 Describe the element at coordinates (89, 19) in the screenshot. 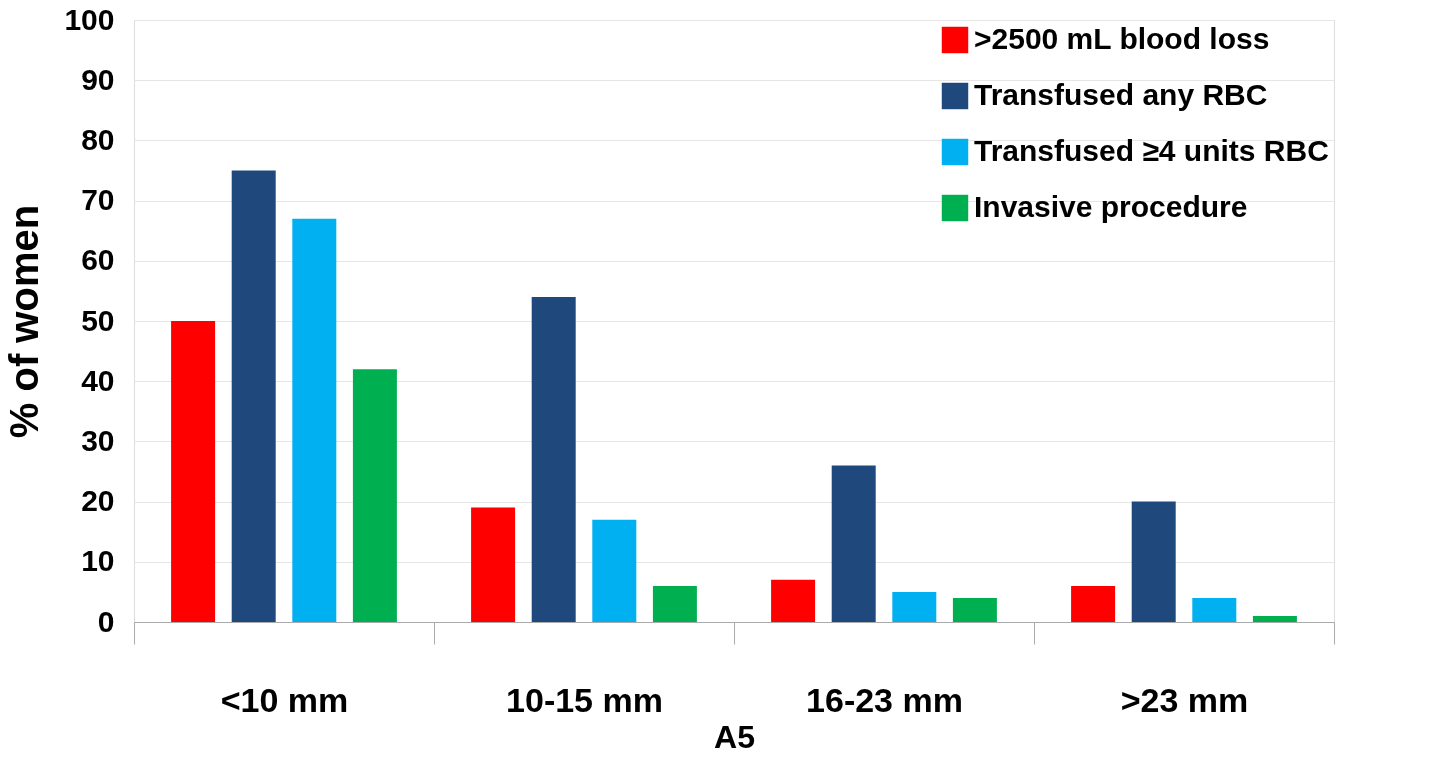

I see `y-tick-label: 100` at that location.